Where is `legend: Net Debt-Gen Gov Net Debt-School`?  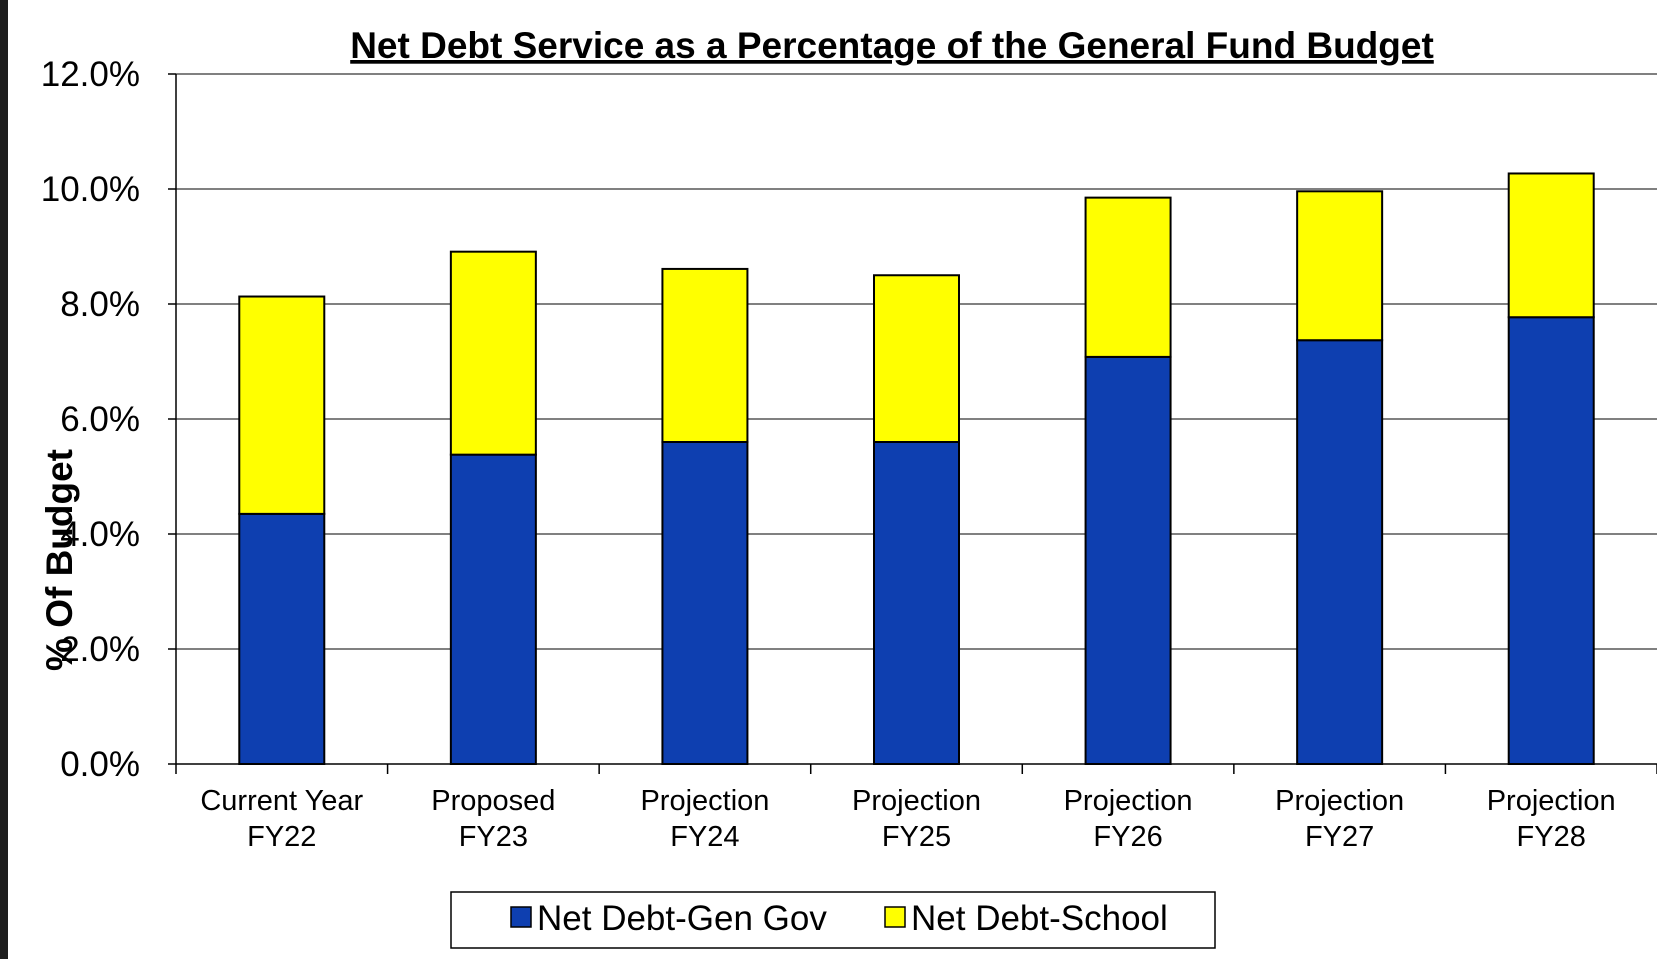 legend: Net Debt-Gen Gov Net Debt-School is located at coordinates (833, 920).